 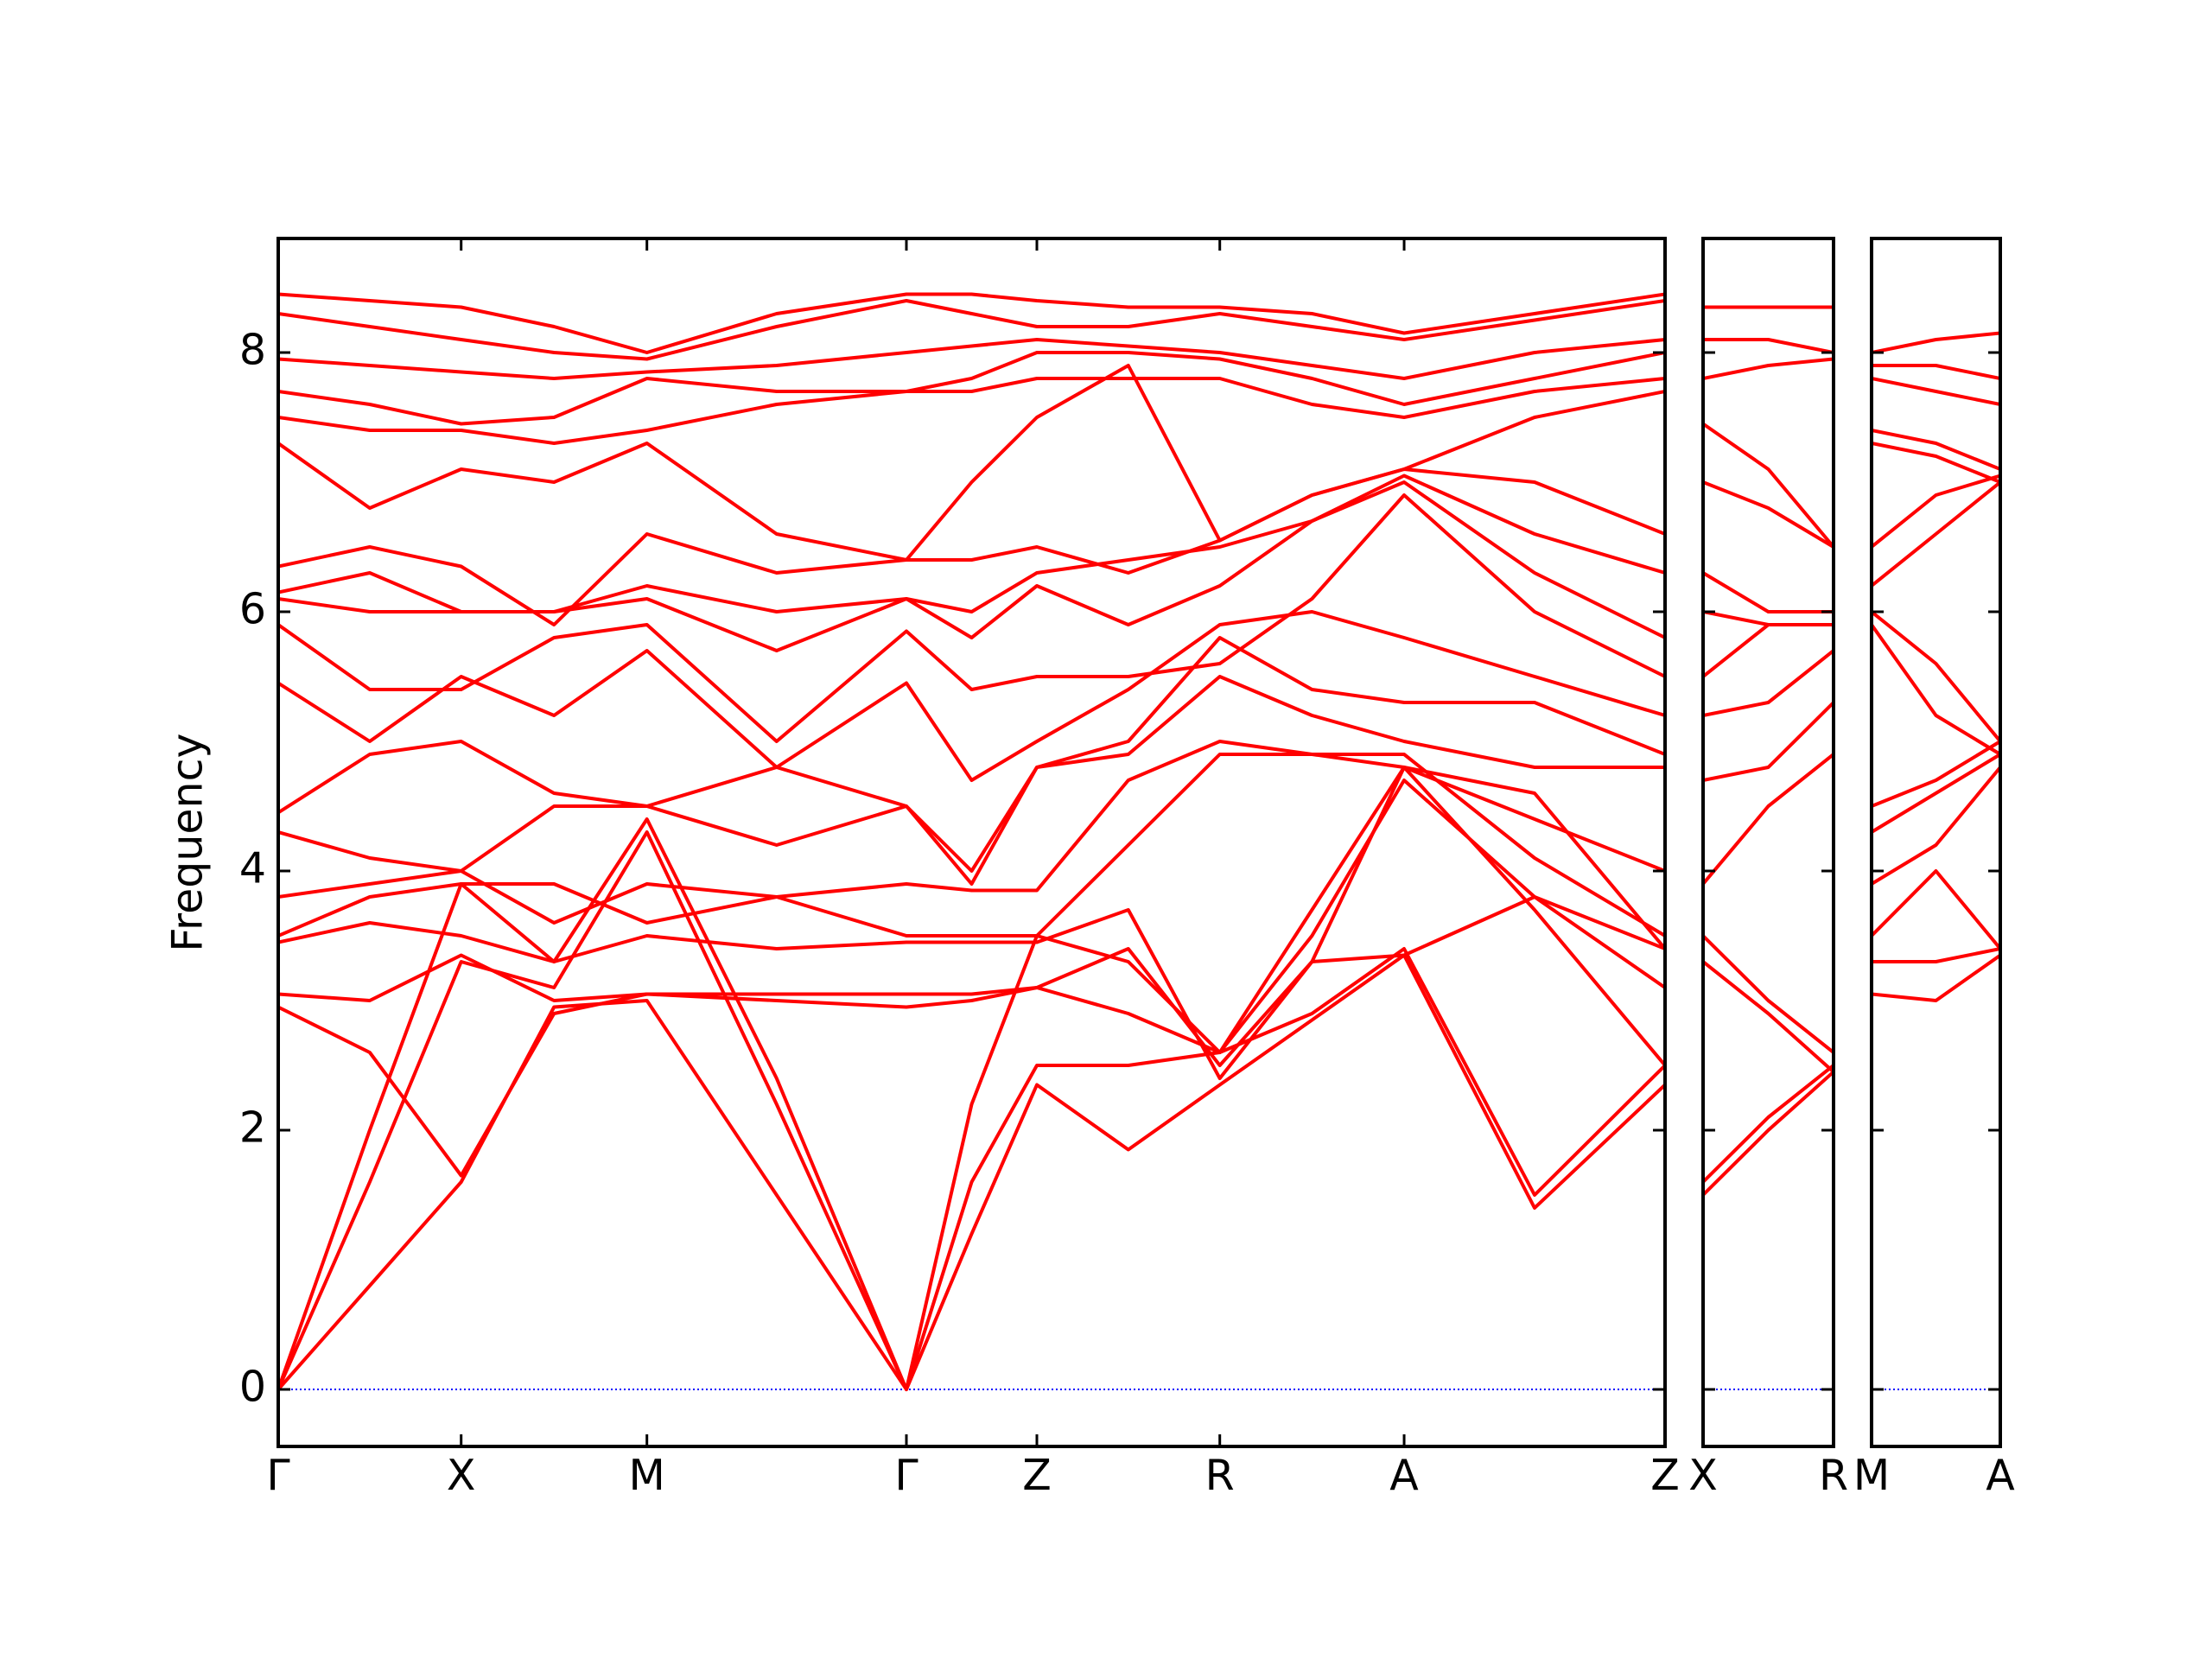 I want to click on y-tick-label: 8, so click(x=252, y=350).